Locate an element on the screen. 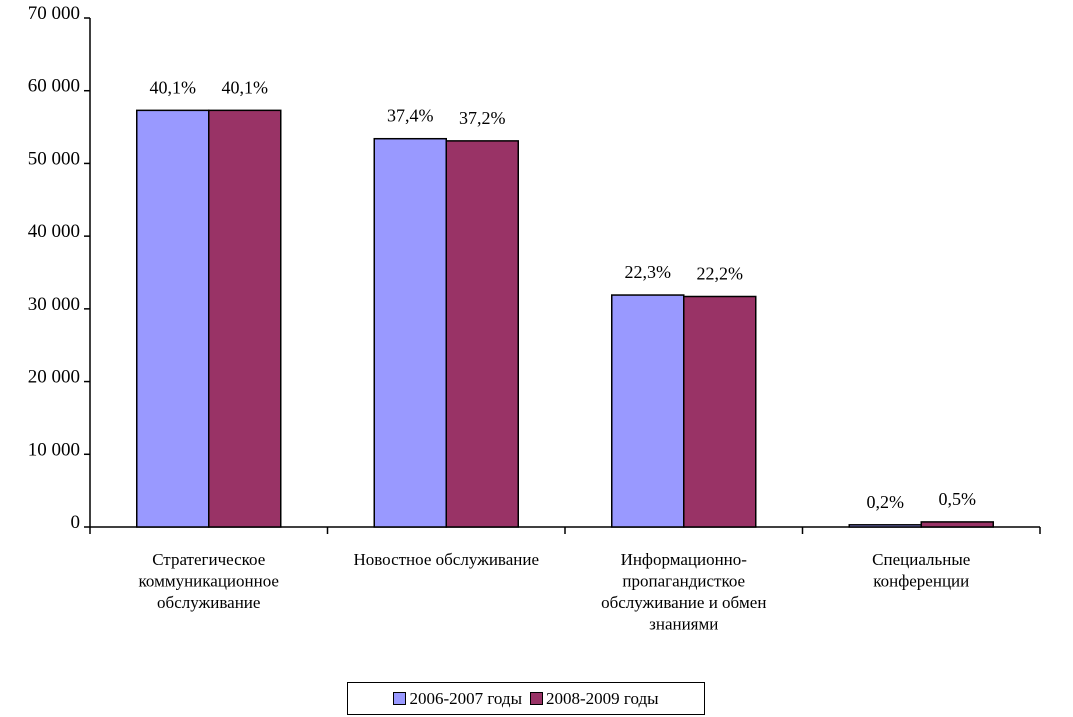 This screenshot has height=717, width=1073. category-label: Новостное обслуживание is located at coordinates (446, 559).